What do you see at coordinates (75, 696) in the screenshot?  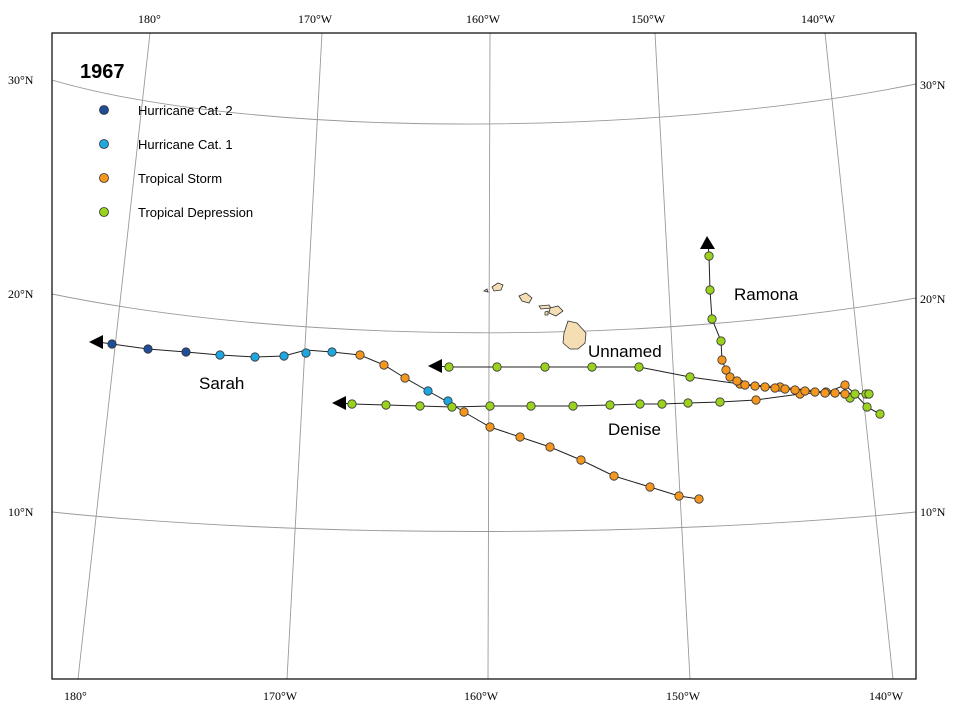 I see `bottom-label-180: 180°` at bounding box center [75, 696].